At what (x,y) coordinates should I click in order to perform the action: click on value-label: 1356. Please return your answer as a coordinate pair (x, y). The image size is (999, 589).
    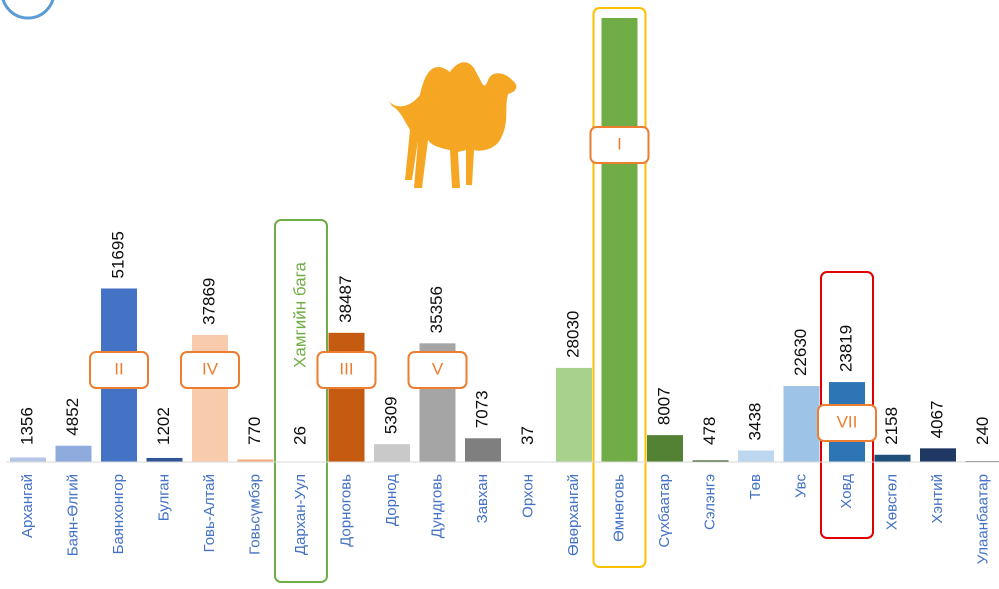
    Looking at the image, I should click on (26, 426).